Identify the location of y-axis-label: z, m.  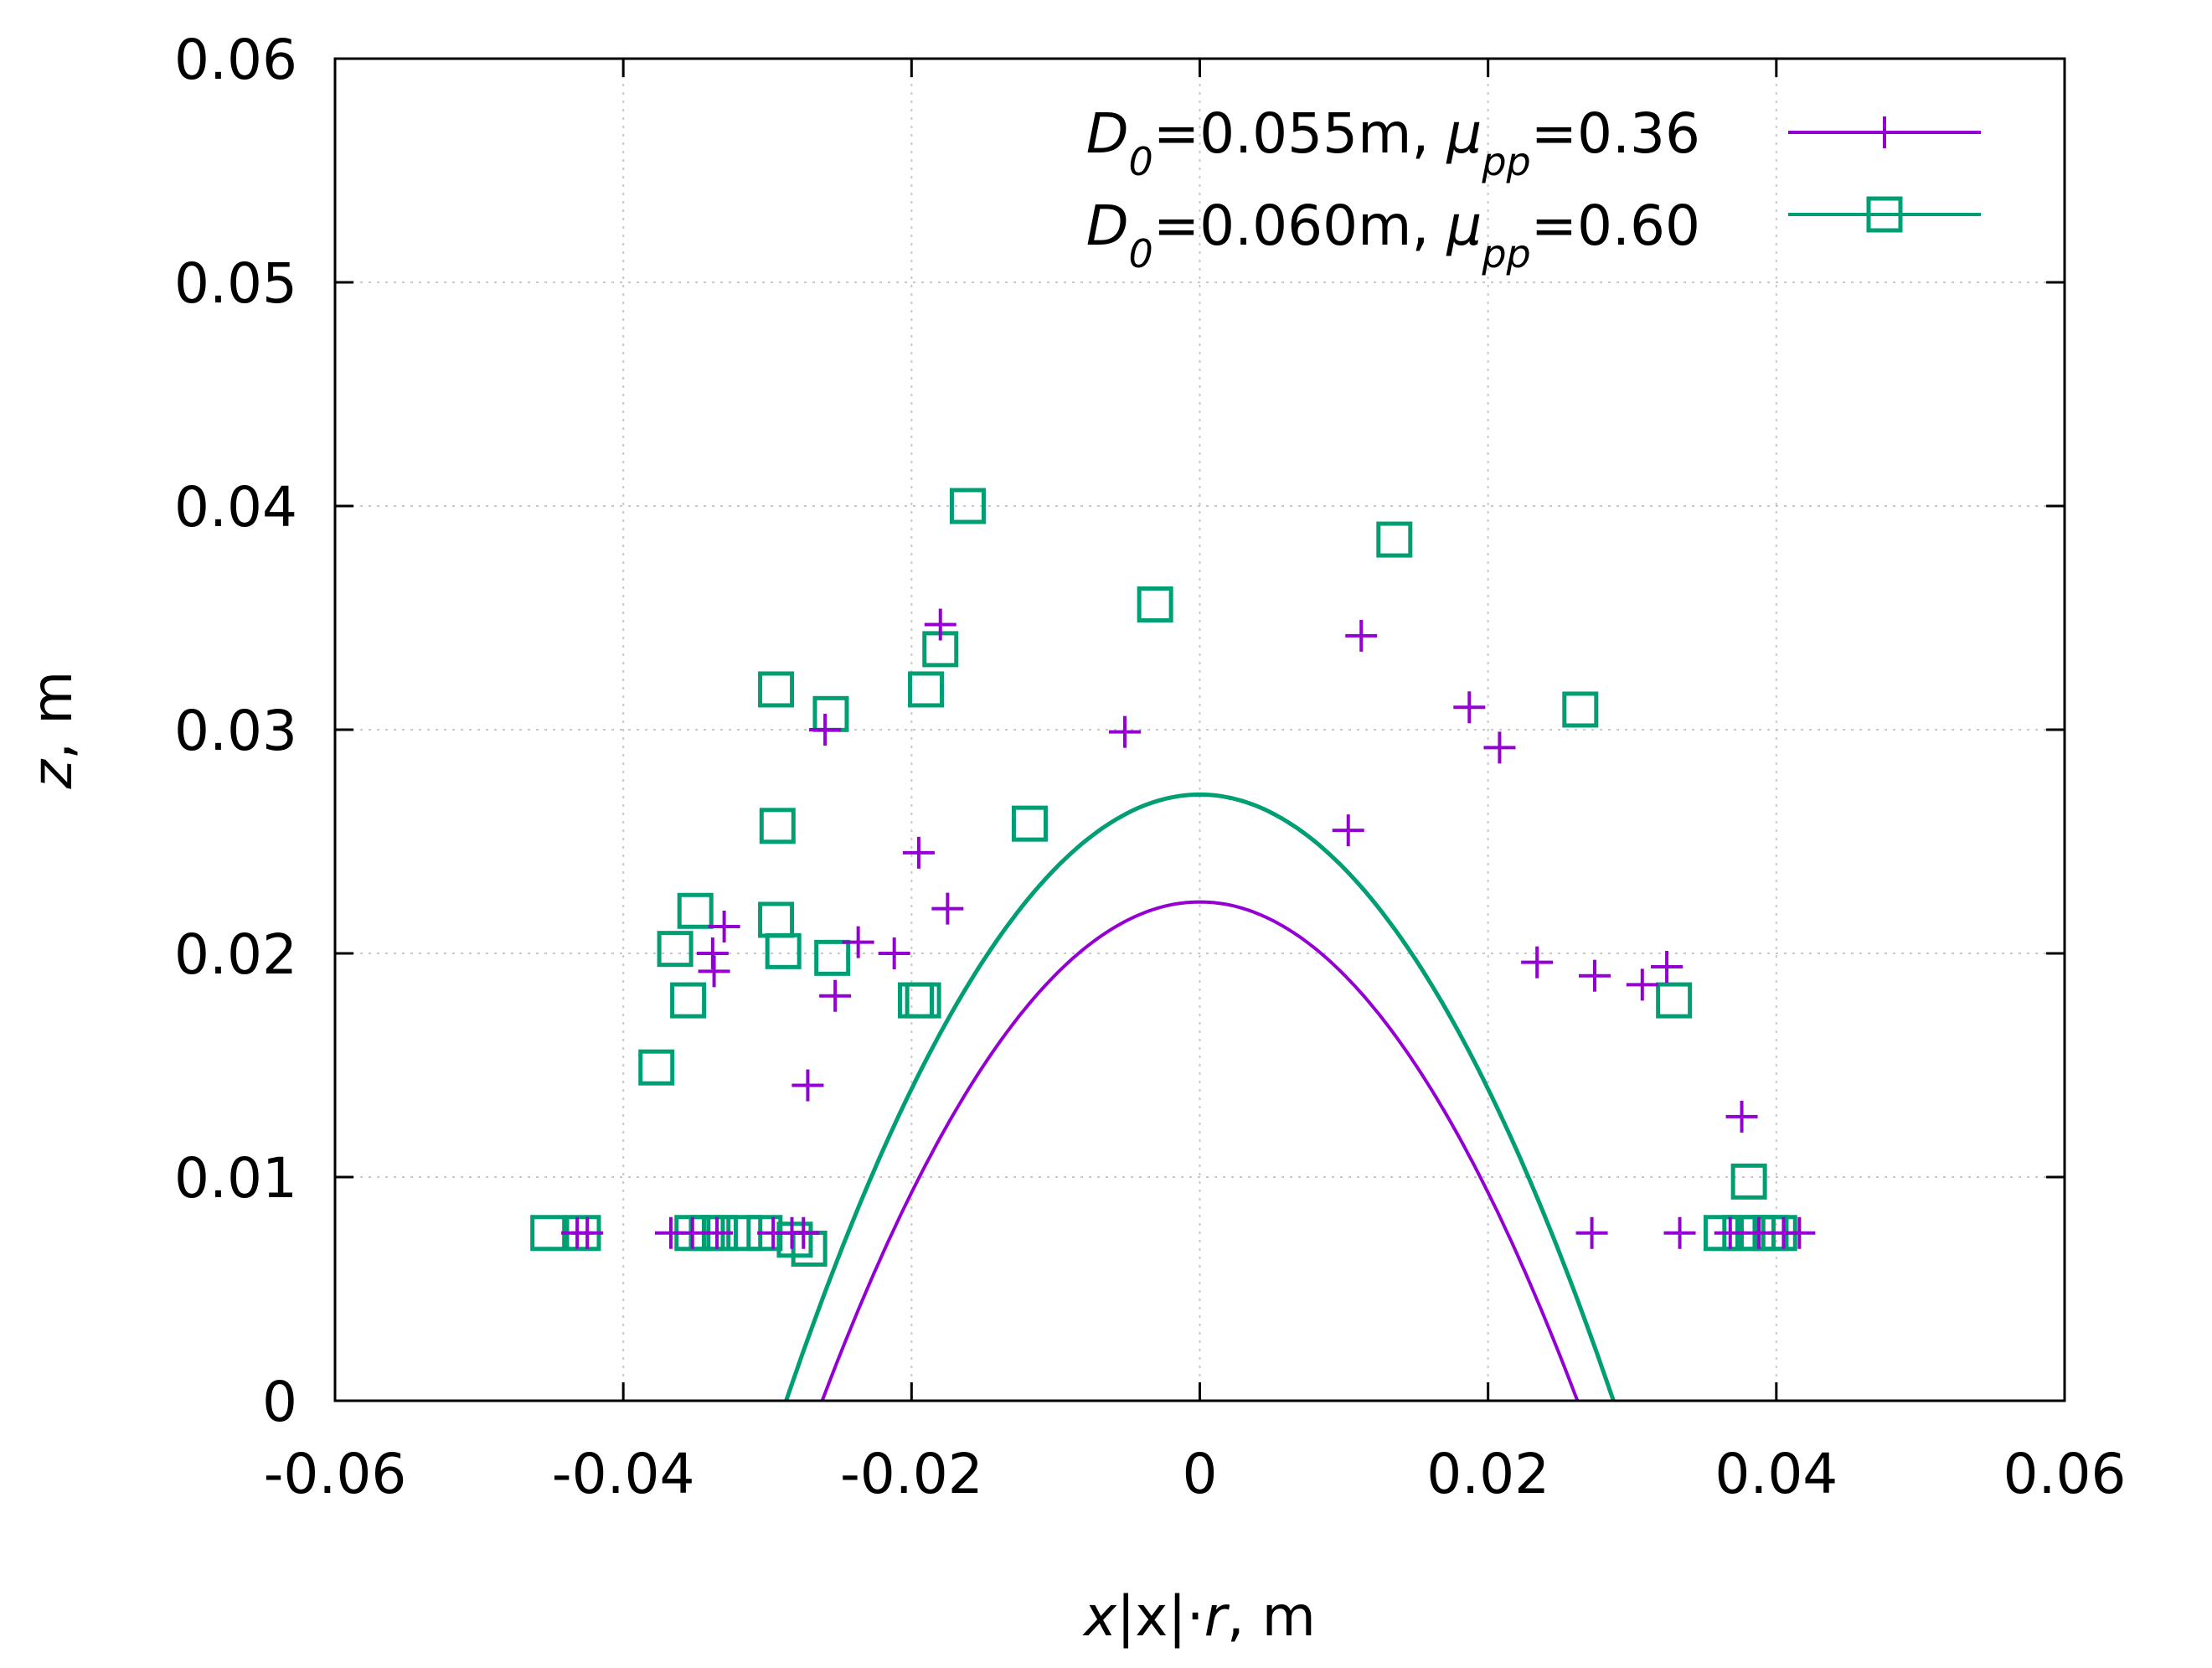
(52, 730).